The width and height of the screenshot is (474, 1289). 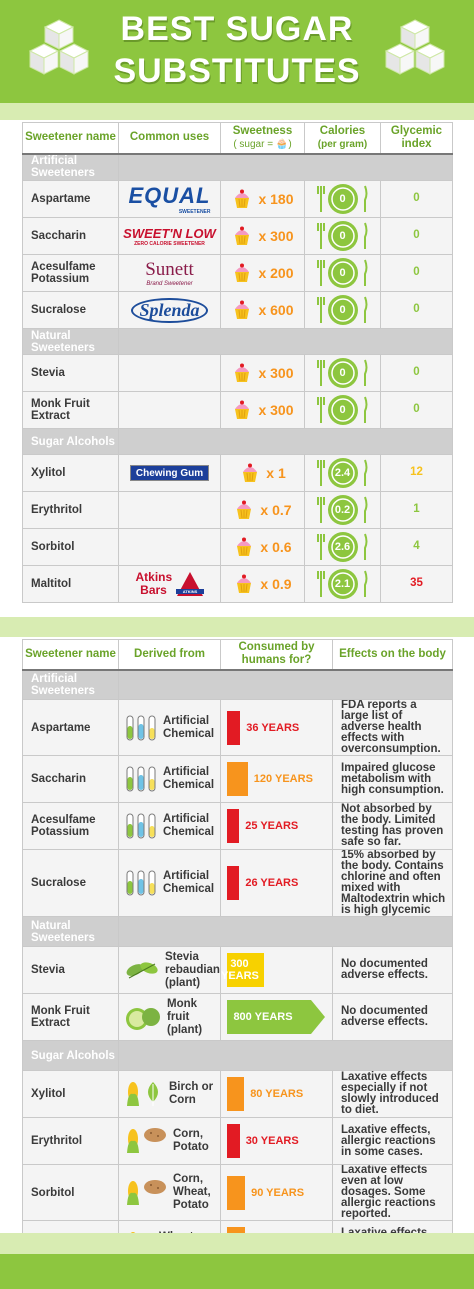 What do you see at coordinates (193, 969) in the screenshot?
I see `derived-from-label: Stevia rebaudiana (plant)` at bounding box center [193, 969].